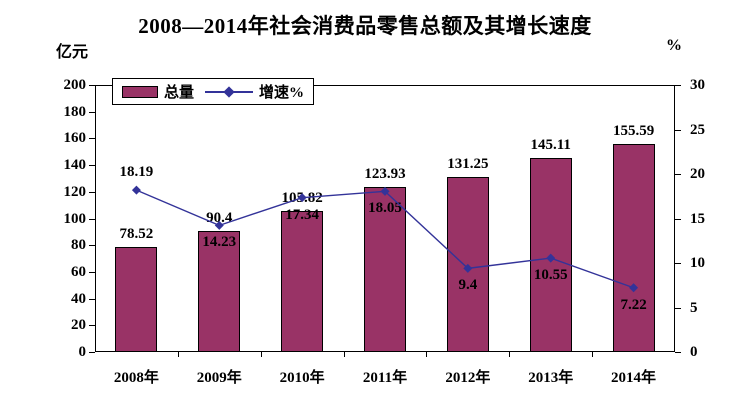 This screenshot has height=402, width=730. I want to click on legend-line-swatch, so click(229, 91).